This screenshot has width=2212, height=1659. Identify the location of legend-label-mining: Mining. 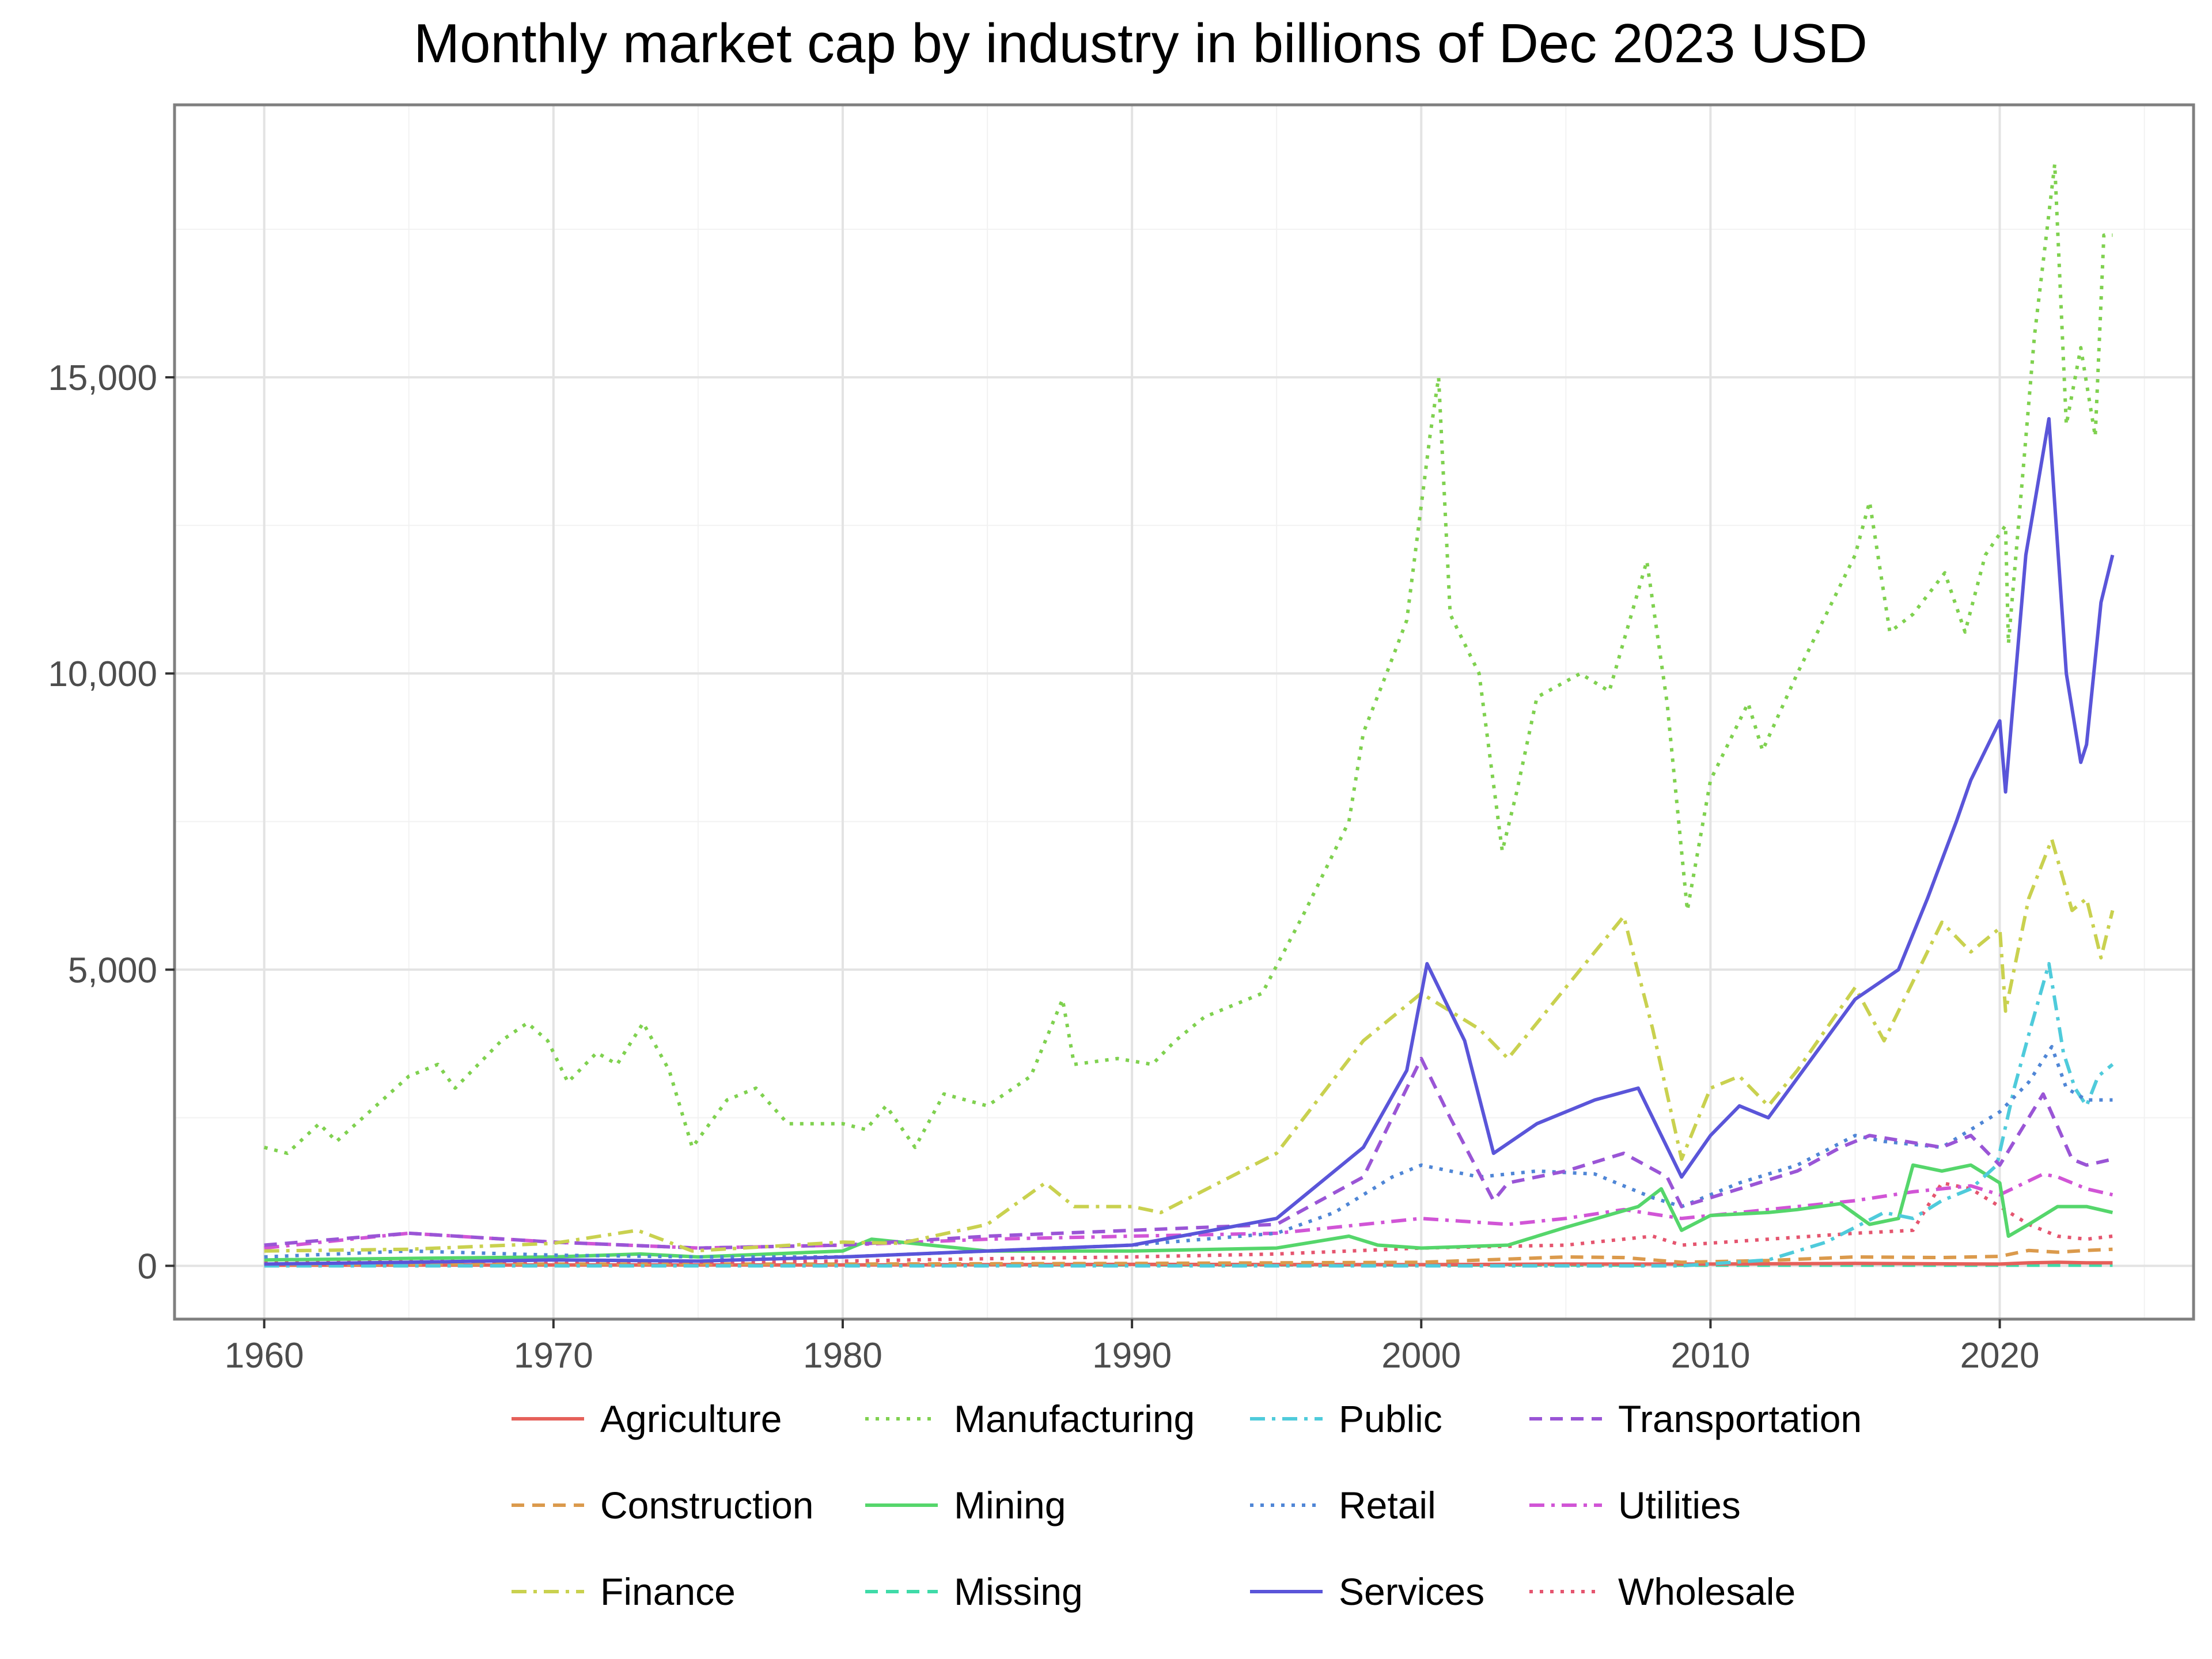
(1010, 1505).